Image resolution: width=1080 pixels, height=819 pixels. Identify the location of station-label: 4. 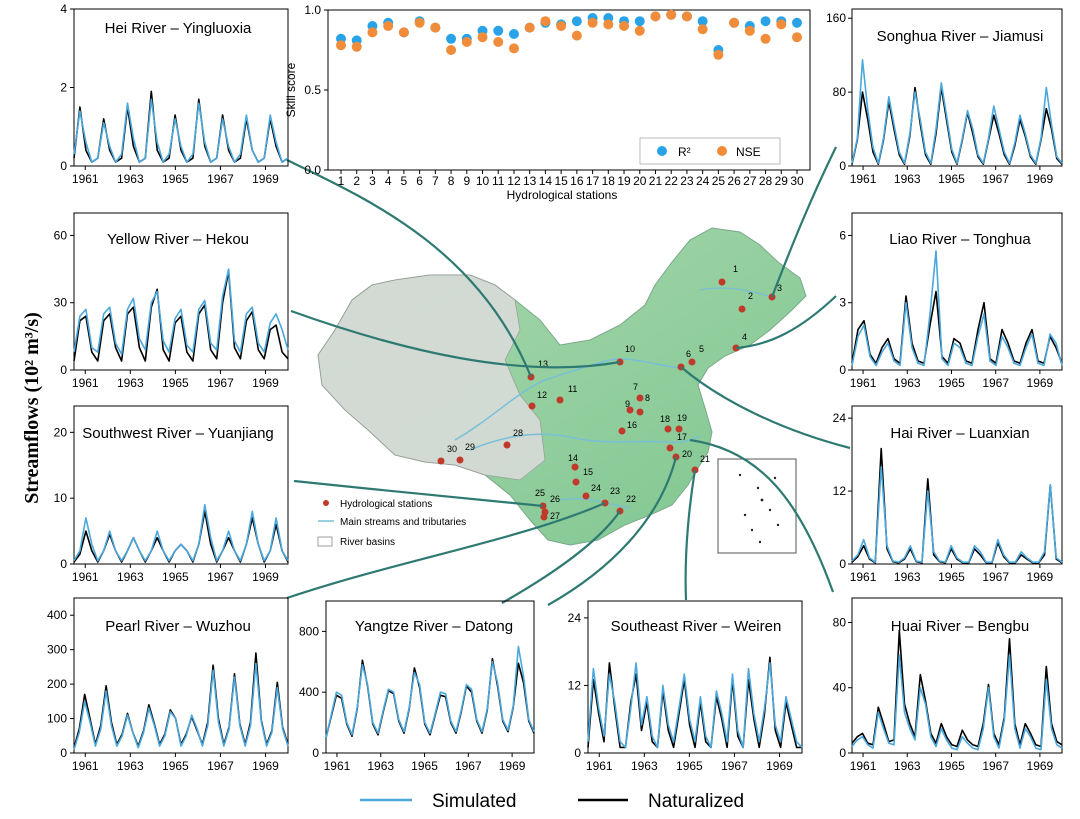
(744, 337).